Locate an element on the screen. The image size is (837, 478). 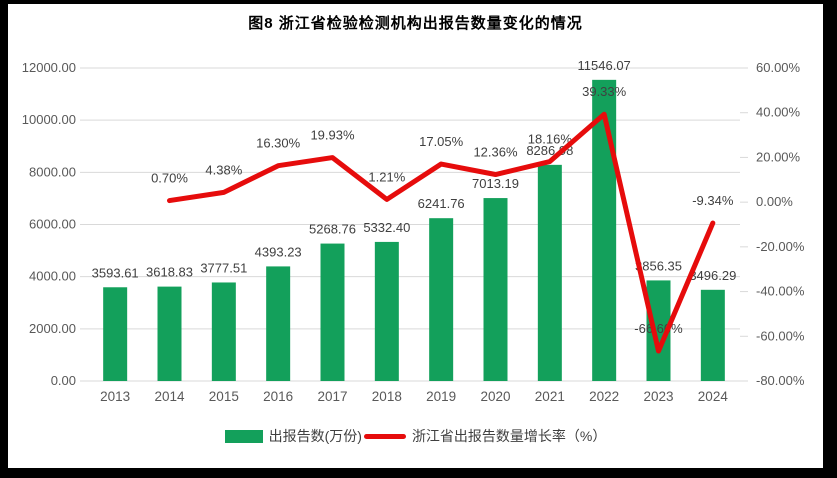
line-data-label: 39.33% is located at coordinates (604, 91).